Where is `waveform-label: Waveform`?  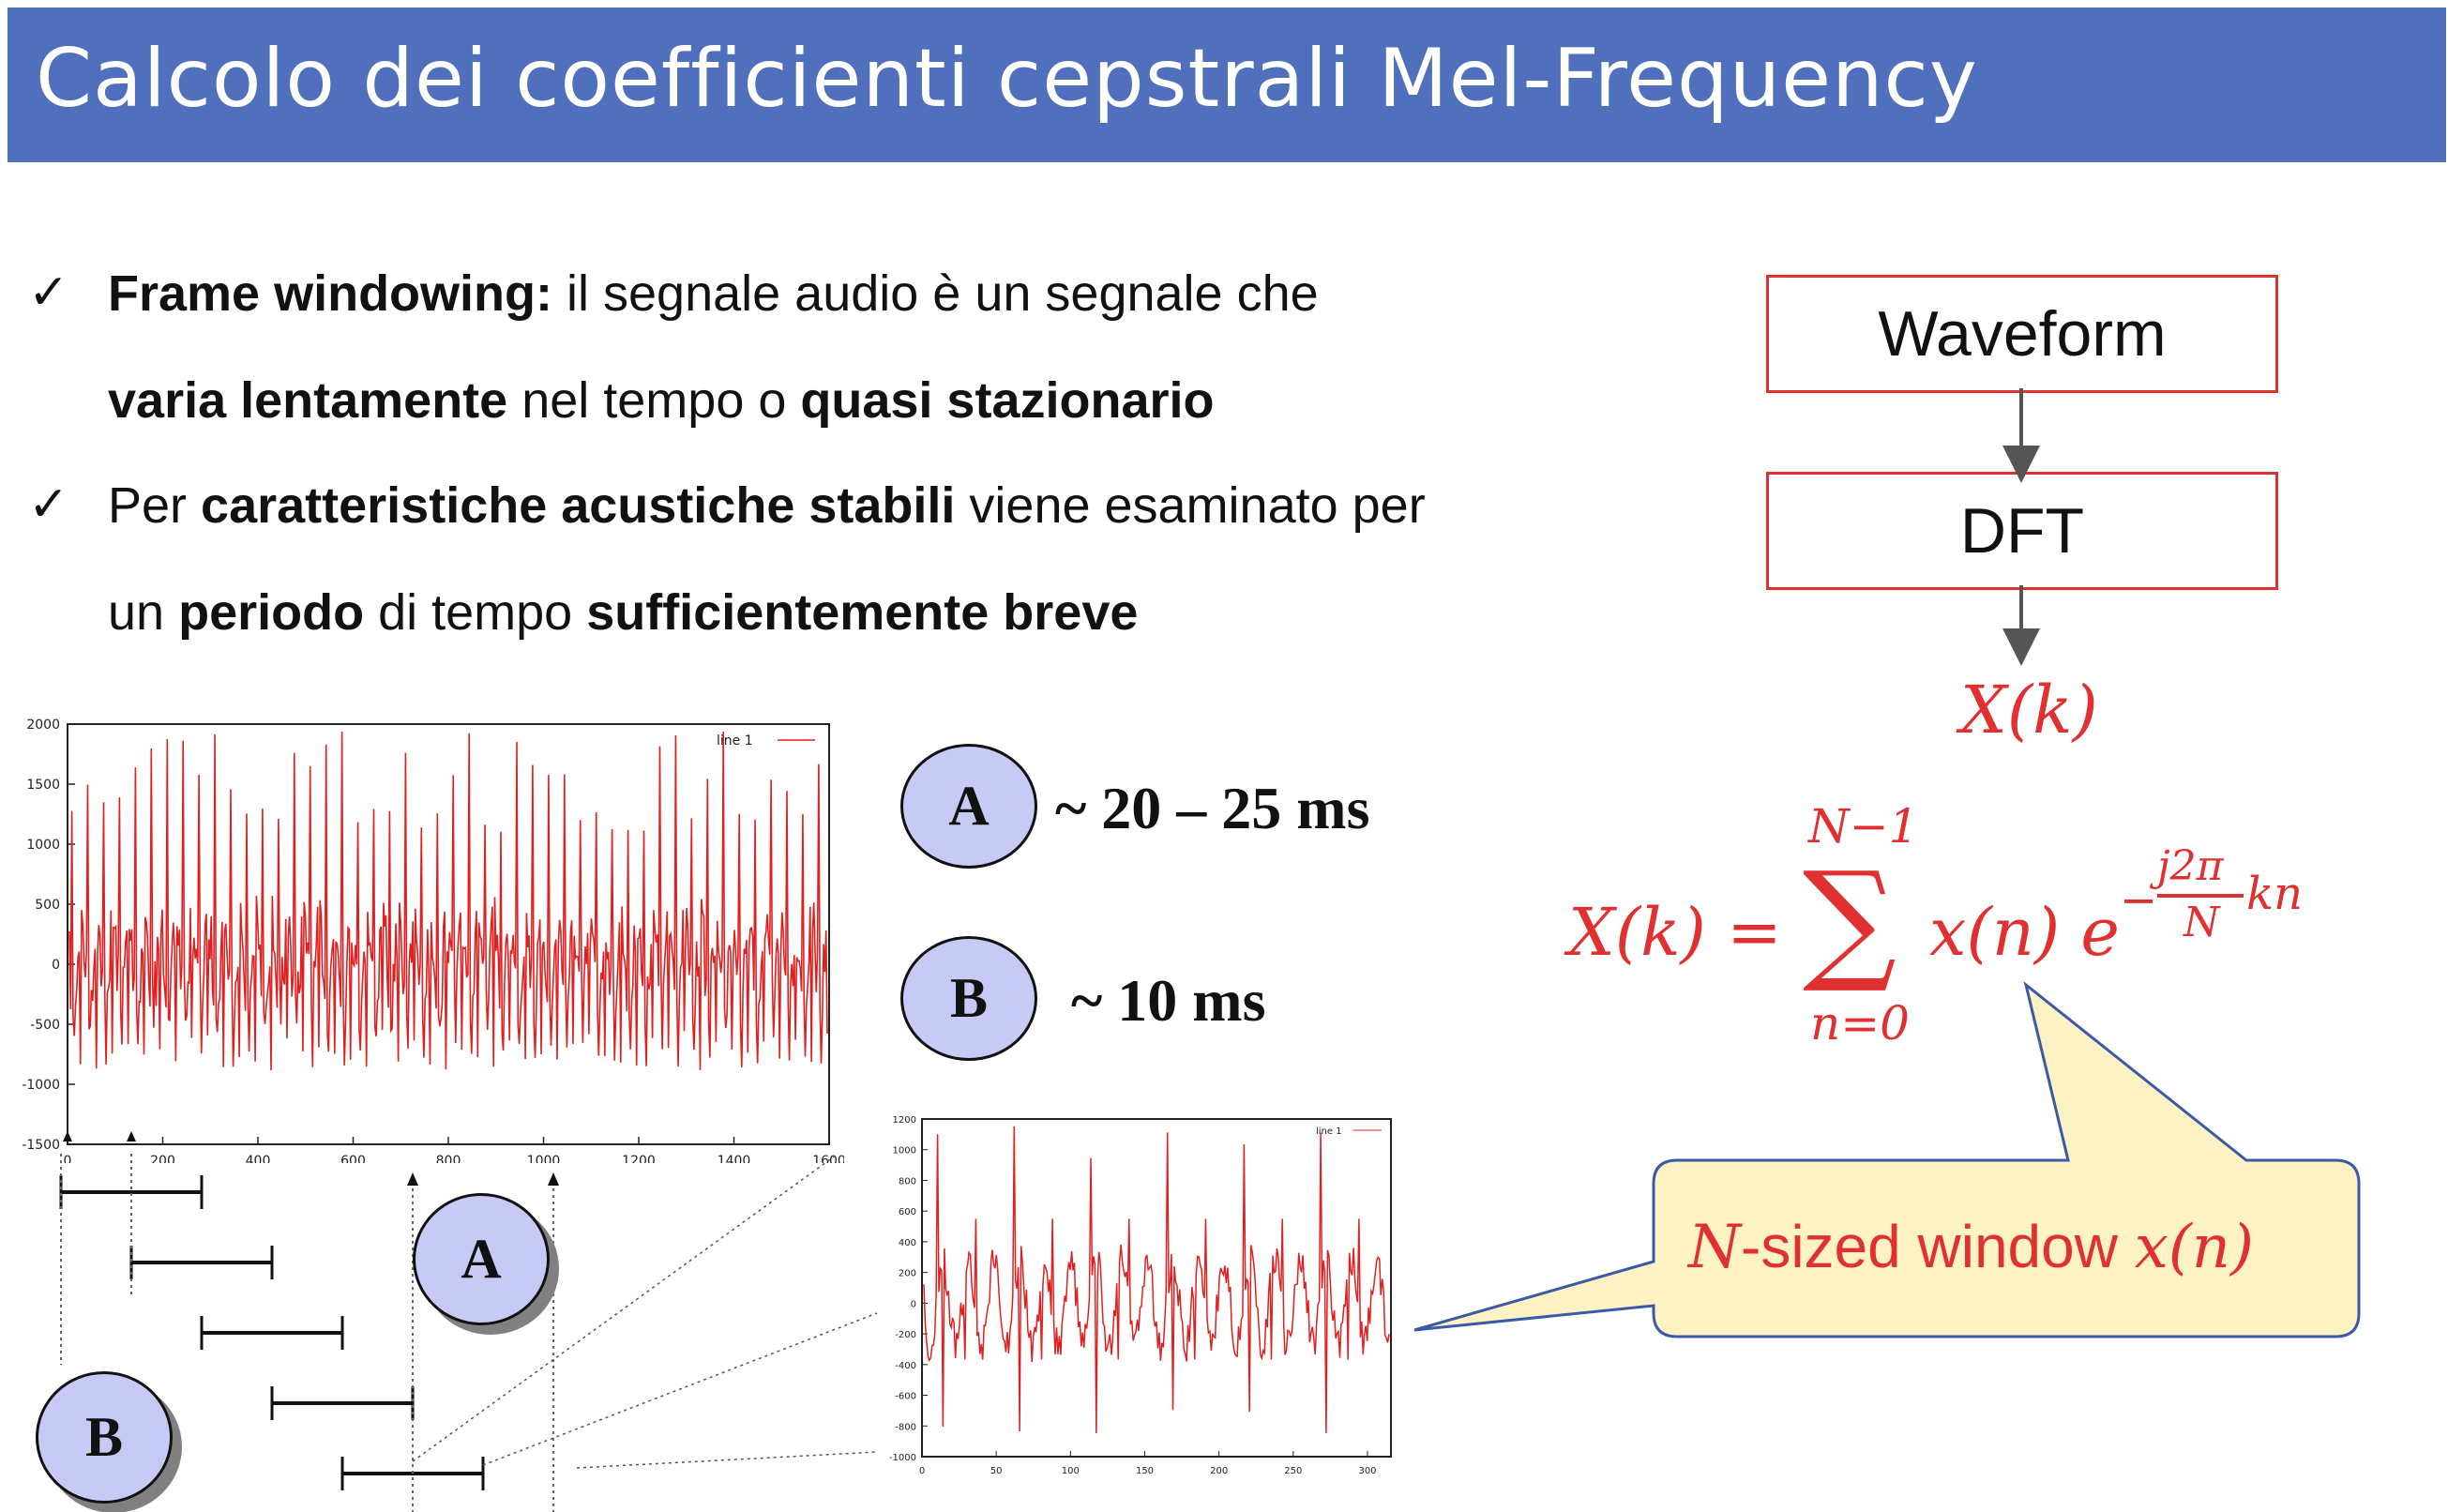 waveform-label: Waveform is located at coordinates (2022, 334).